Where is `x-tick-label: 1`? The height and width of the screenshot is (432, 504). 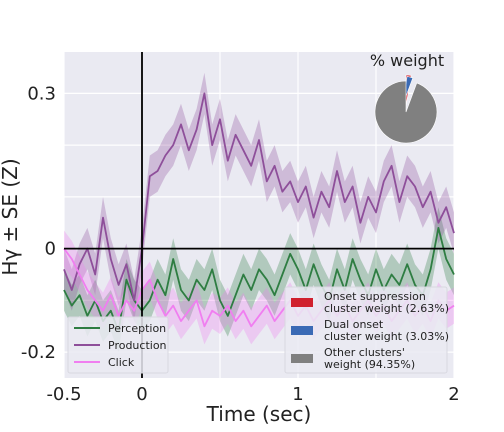 x-tick-label: 1 is located at coordinates (297, 394).